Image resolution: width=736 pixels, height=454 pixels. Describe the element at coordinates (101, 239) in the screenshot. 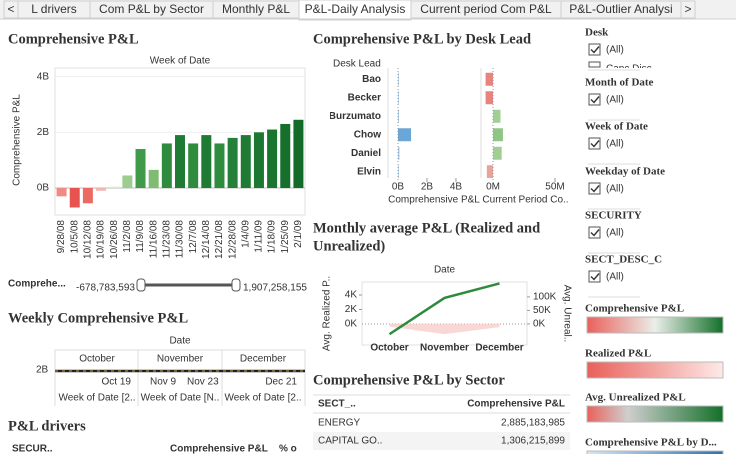

I see `x-tick-label: 10/19/08` at that location.